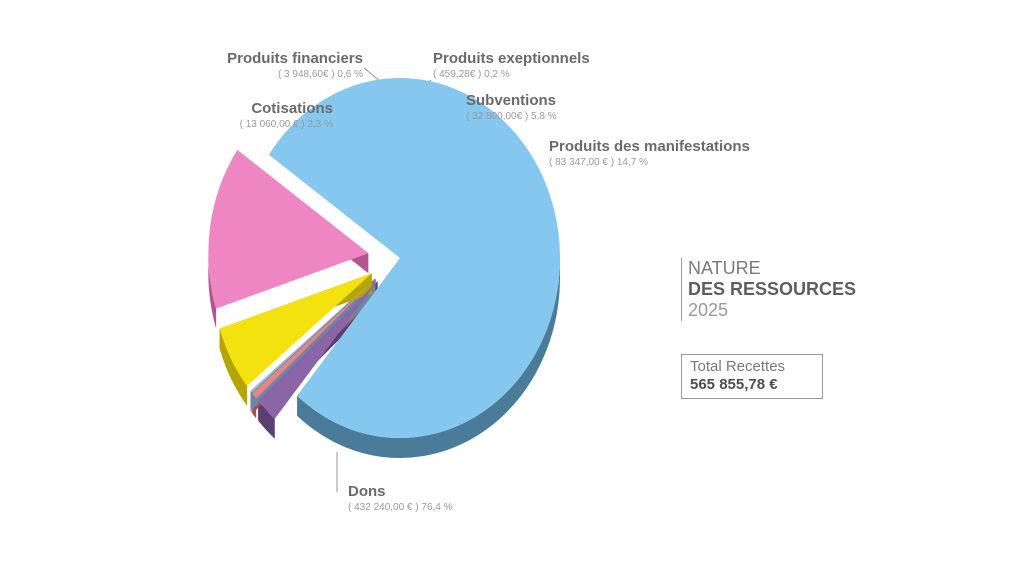 Image resolution: width=1030 pixels, height=579 pixels. Describe the element at coordinates (708, 310) in the screenshot. I see `chart-year: 2025` at that location.